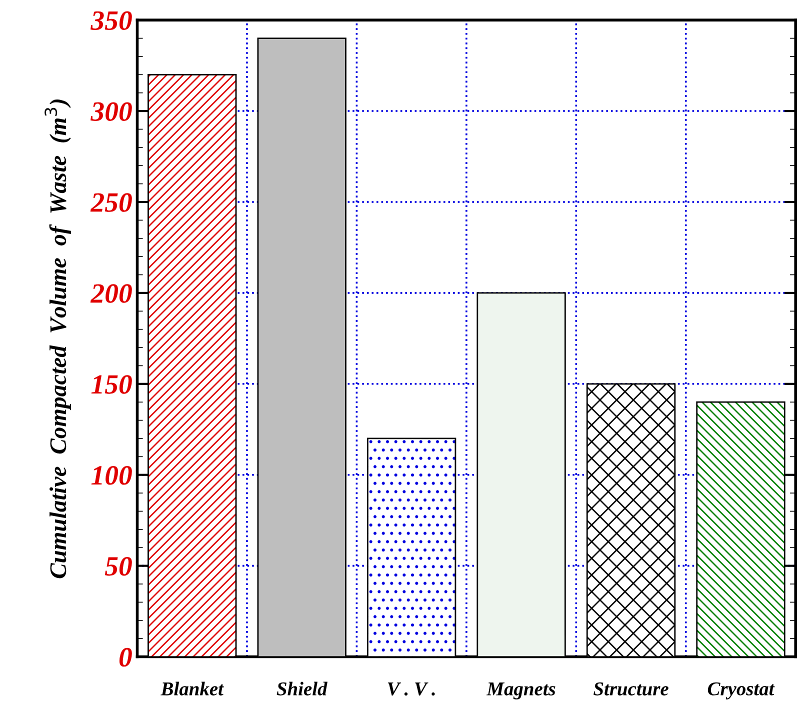  I want to click on y-tick-label: 0, so click(125, 657).